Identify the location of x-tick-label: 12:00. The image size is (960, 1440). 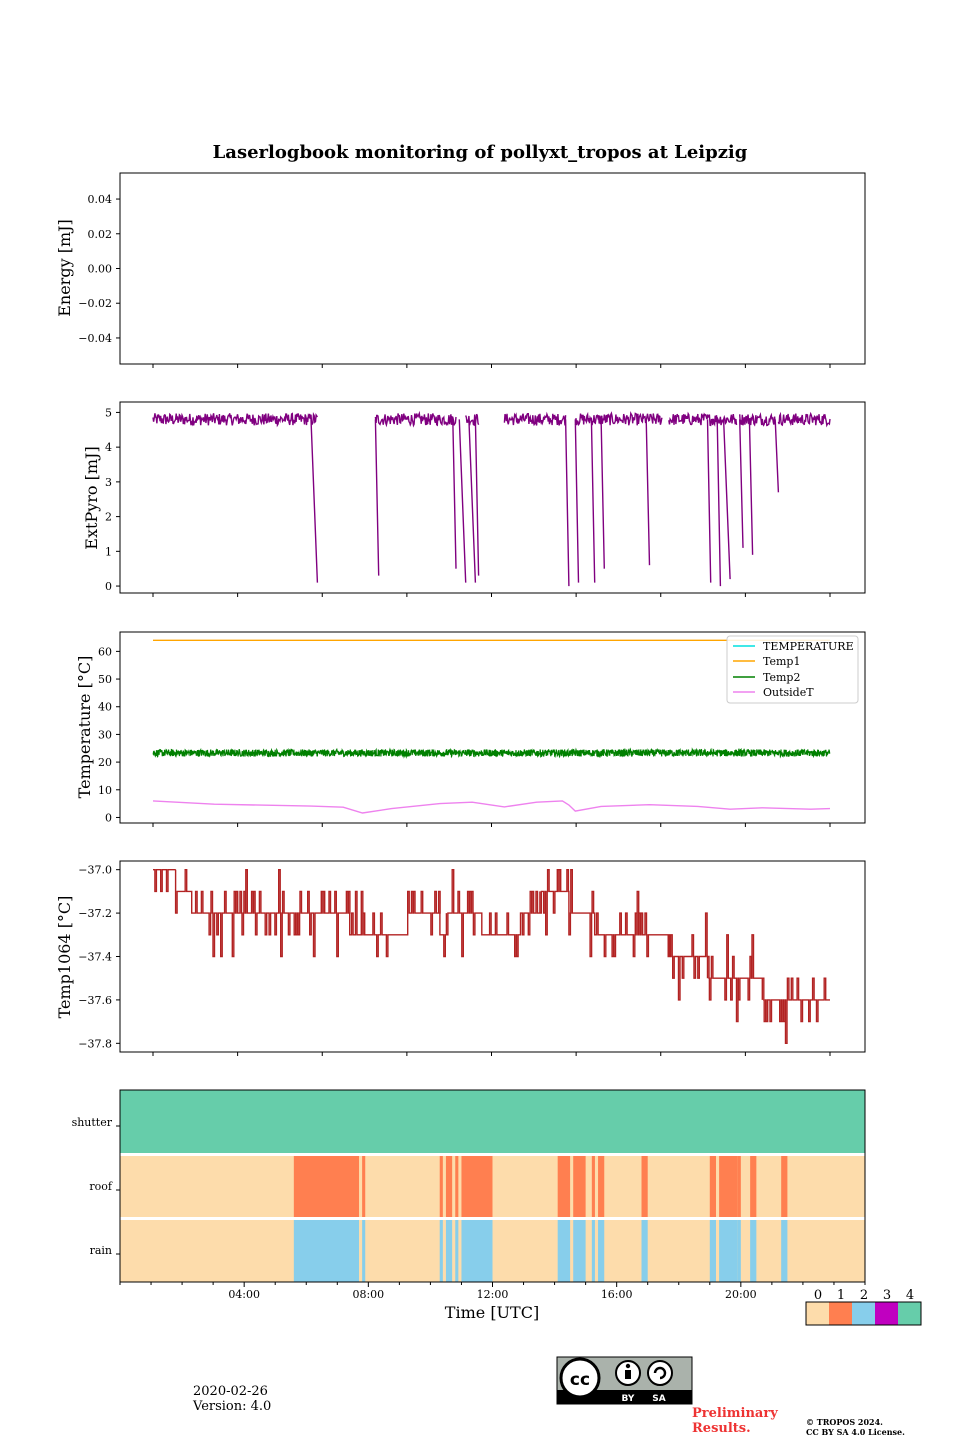
(493, 1294).